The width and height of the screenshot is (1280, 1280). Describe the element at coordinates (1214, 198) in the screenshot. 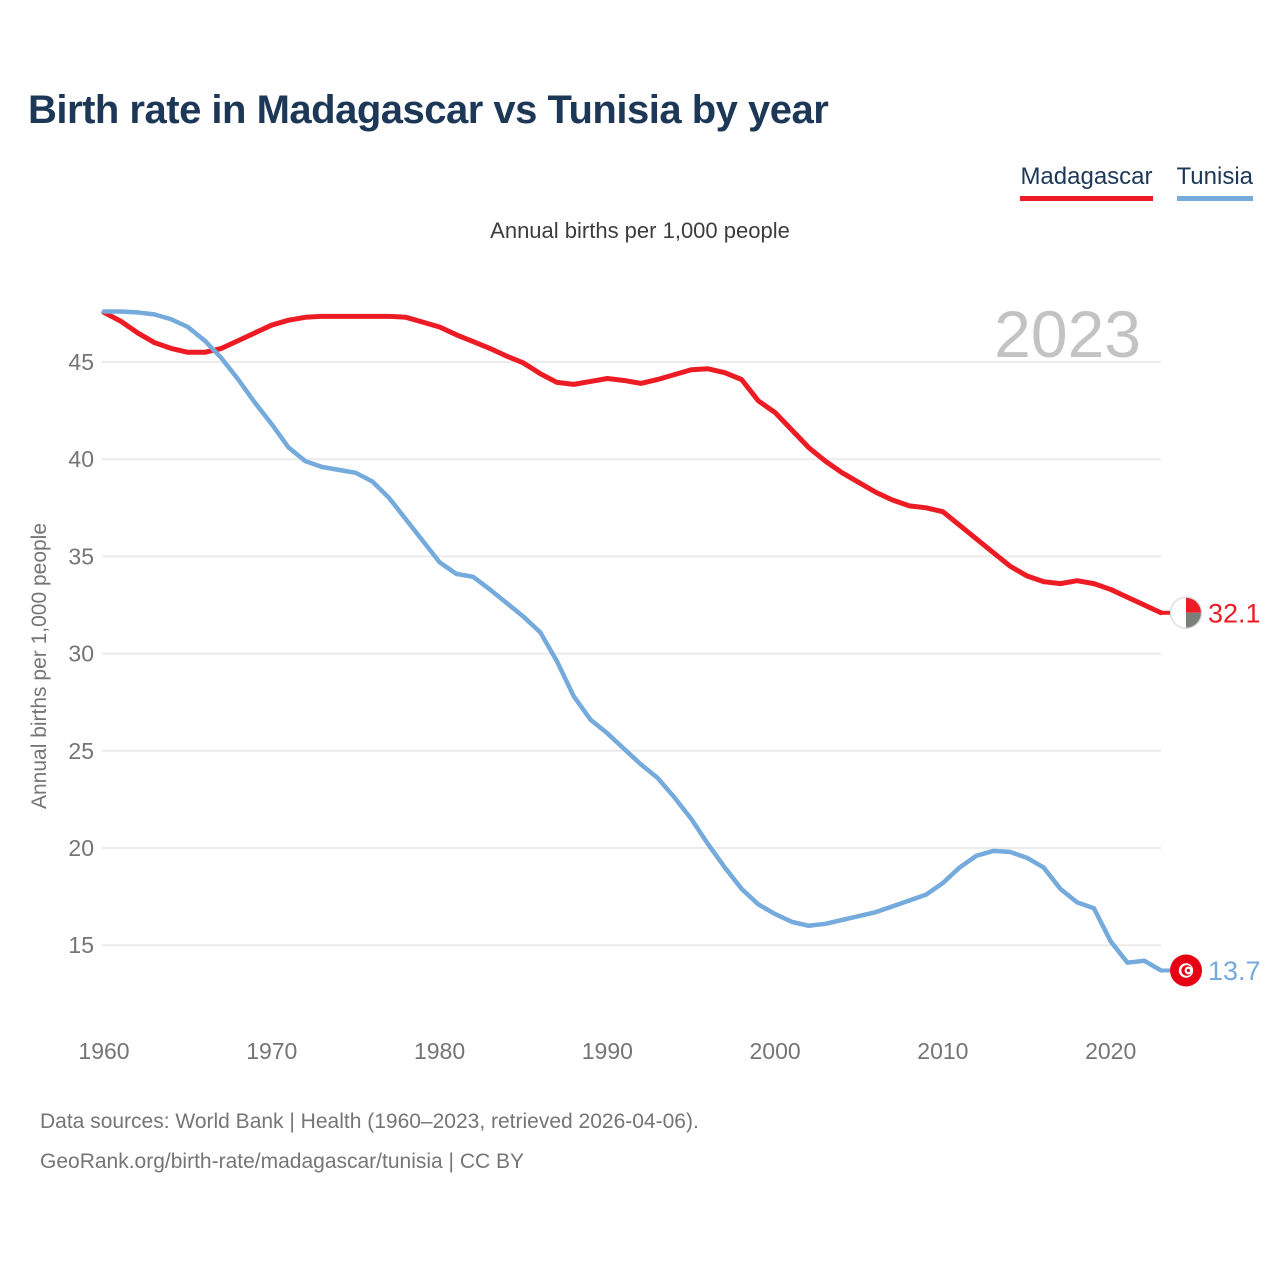

I see `legend-swatch-tunisia` at that location.